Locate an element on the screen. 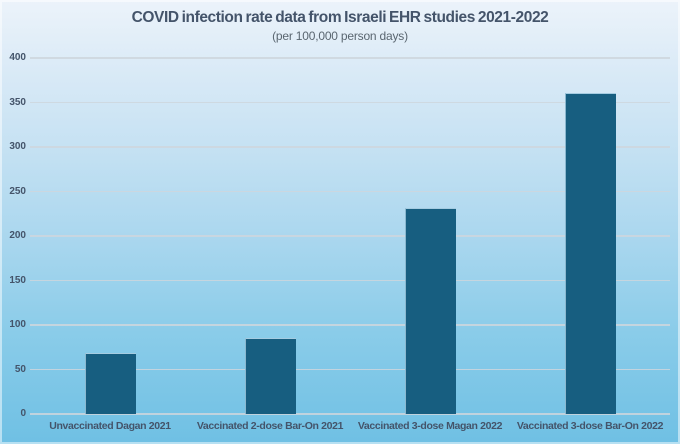 This screenshot has height=444, width=680. y-tick-label: 150 is located at coordinates (17, 280).